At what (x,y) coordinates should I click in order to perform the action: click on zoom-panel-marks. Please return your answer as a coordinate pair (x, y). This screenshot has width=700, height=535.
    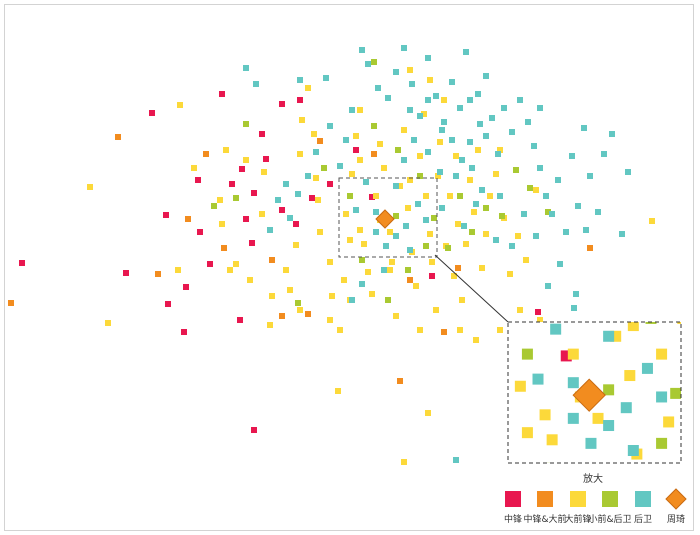
    Looking at the image, I should click on (594, 399).